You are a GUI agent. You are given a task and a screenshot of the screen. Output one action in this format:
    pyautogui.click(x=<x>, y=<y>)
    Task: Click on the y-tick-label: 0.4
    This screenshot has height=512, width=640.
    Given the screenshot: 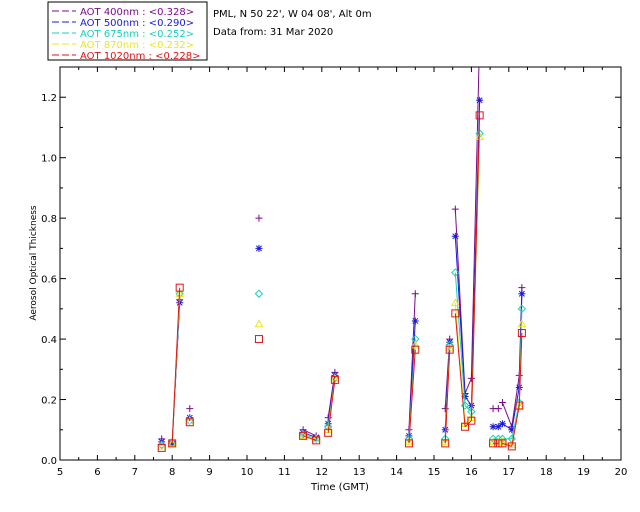 What is the action you would take?
    pyautogui.click(x=49, y=340)
    